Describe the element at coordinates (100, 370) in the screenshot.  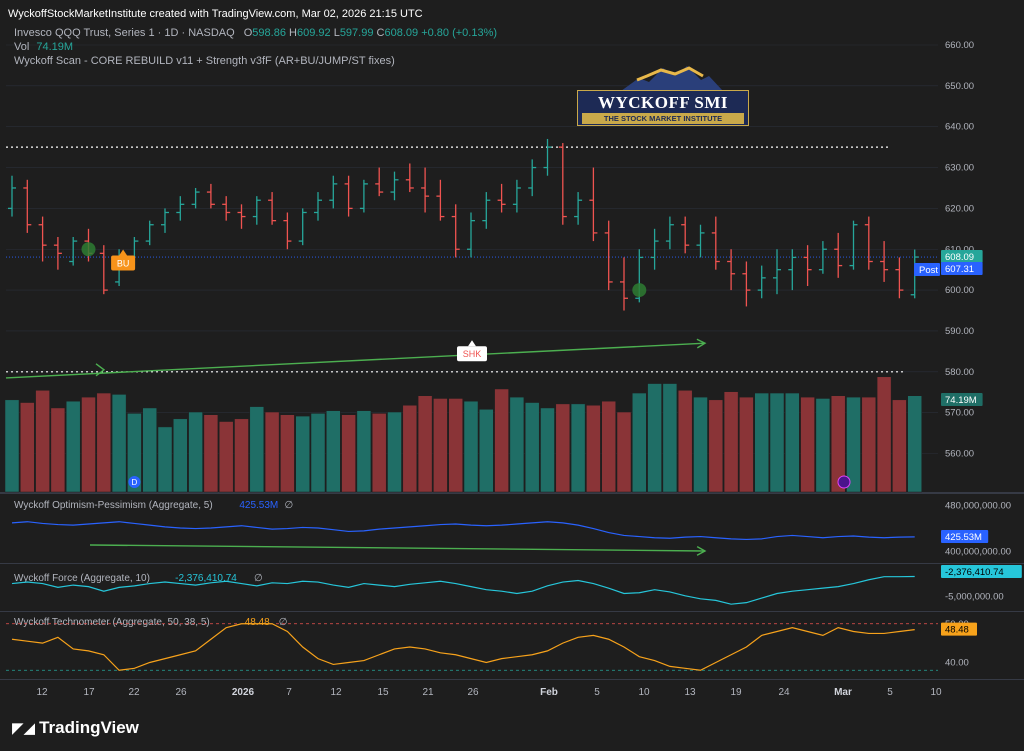
I see `price-trend-mid-arrow` at that location.